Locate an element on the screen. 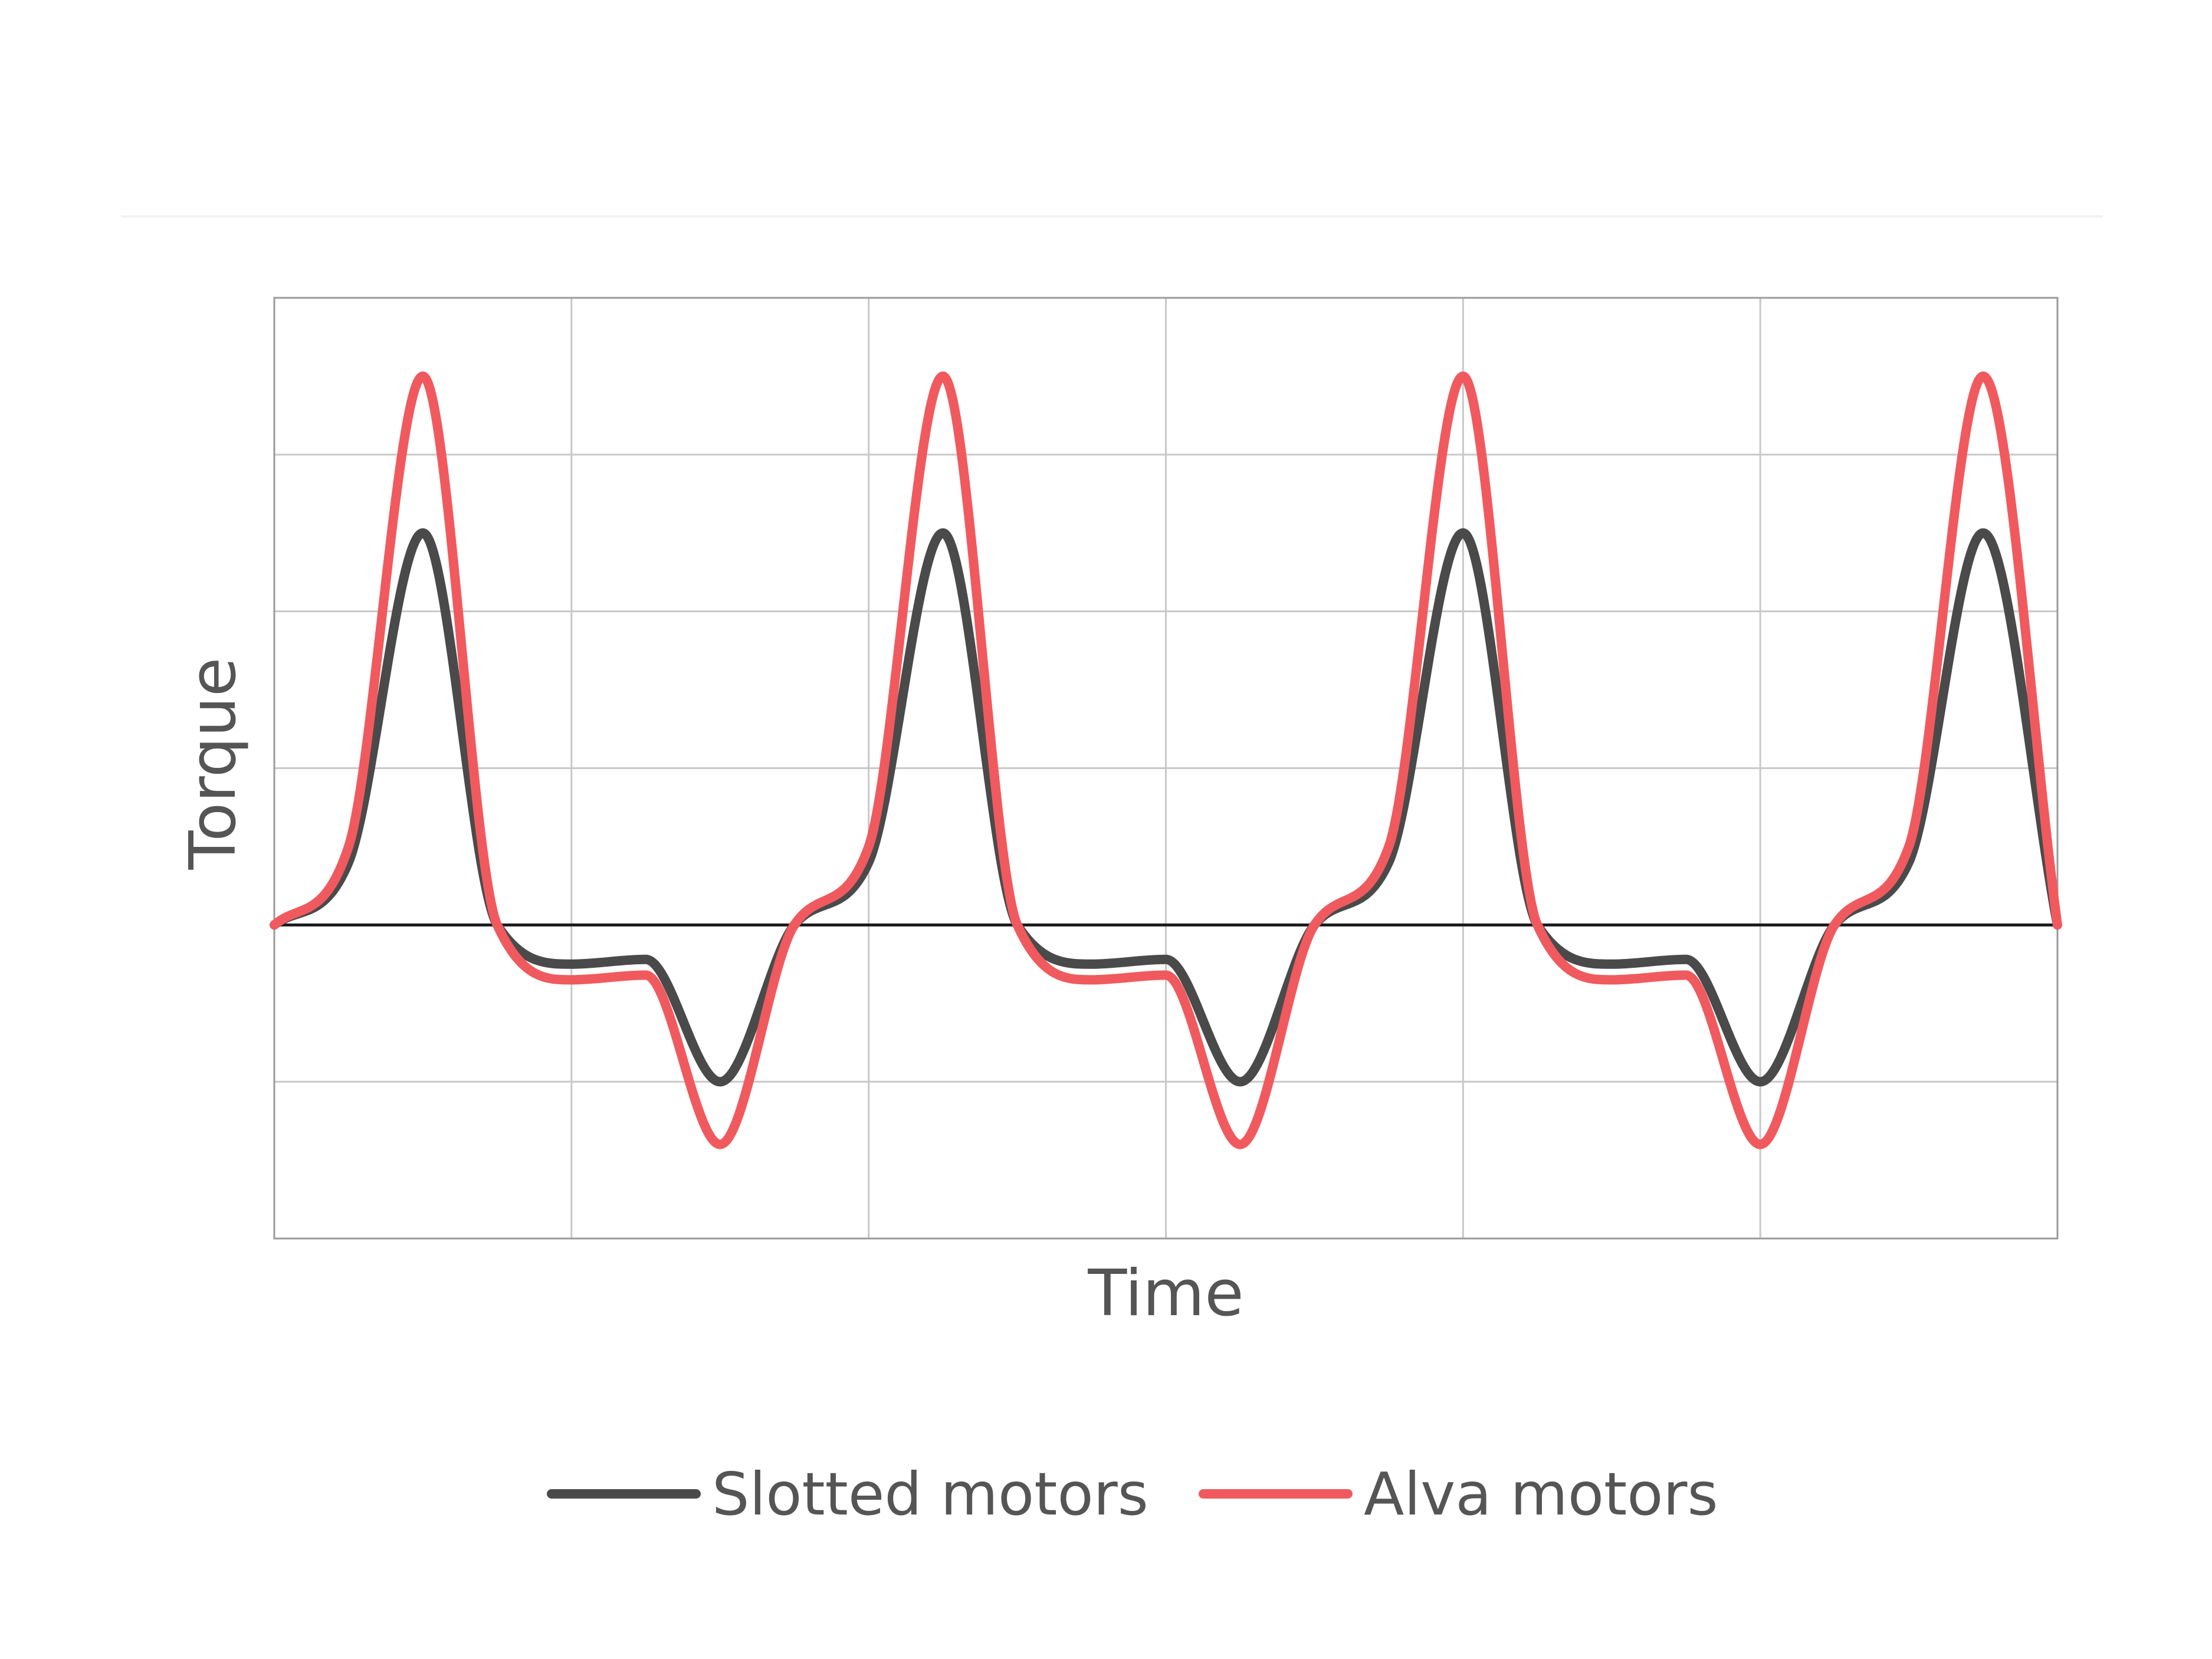  legend-label-slotted: Slotted motors is located at coordinates (930, 1495).